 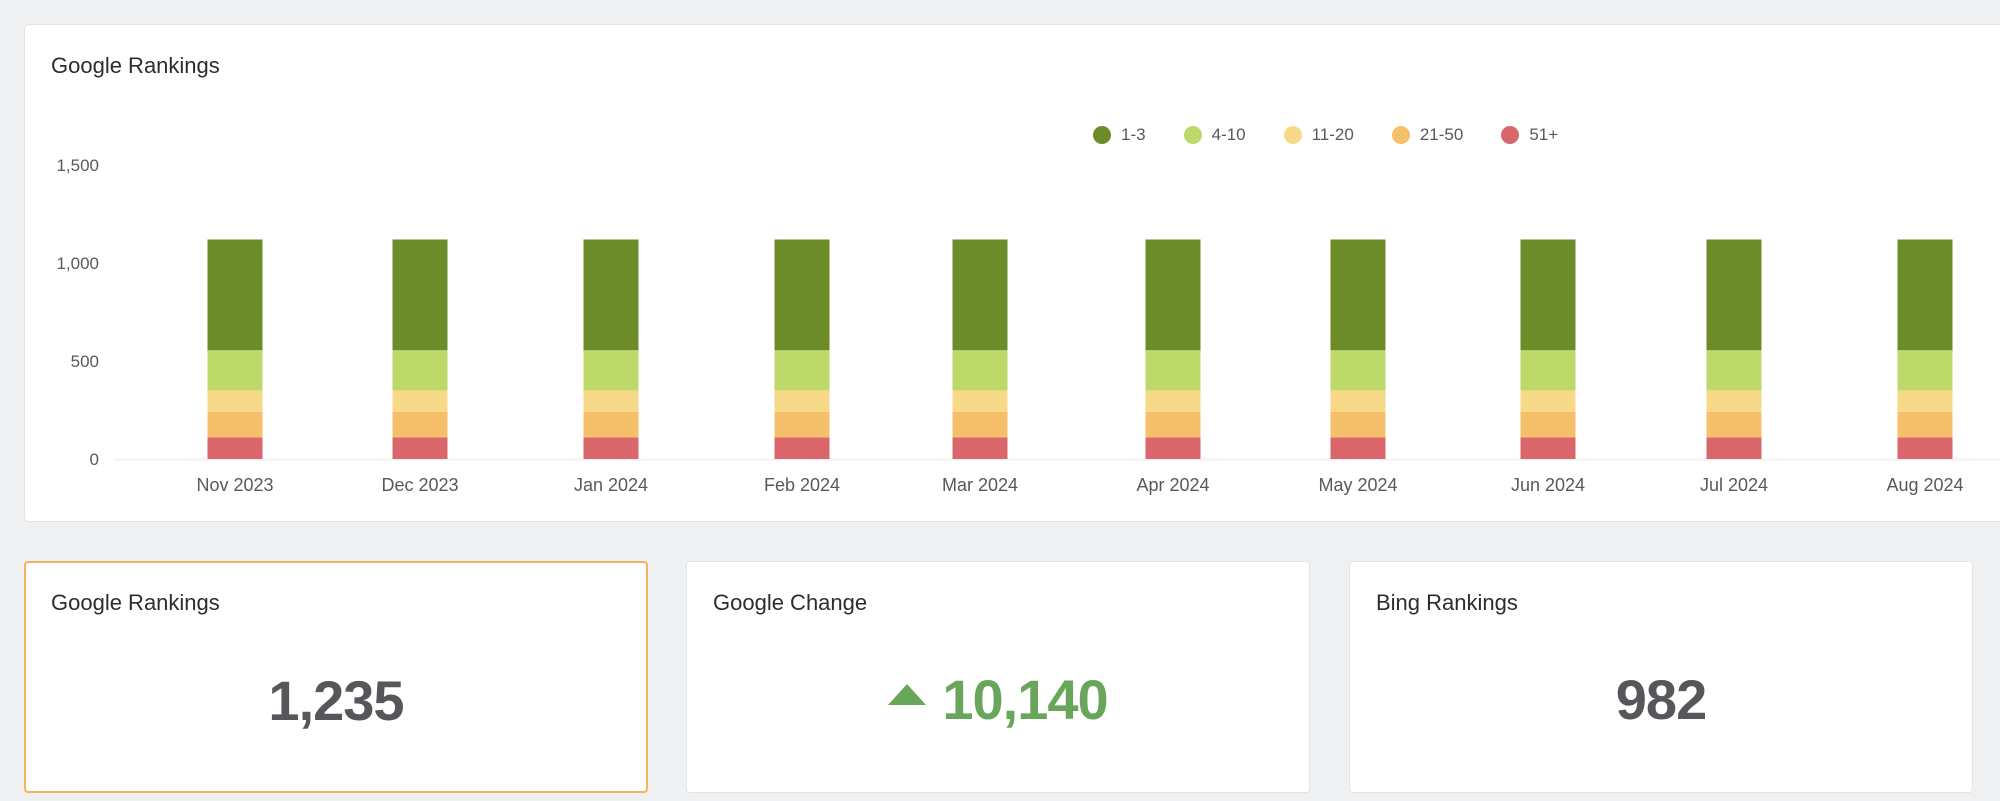 What do you see at coordinates (1544, 134) in the screenshot?
I see `legend-label-51-plus: 51+` at bounding box center [1544, 134].